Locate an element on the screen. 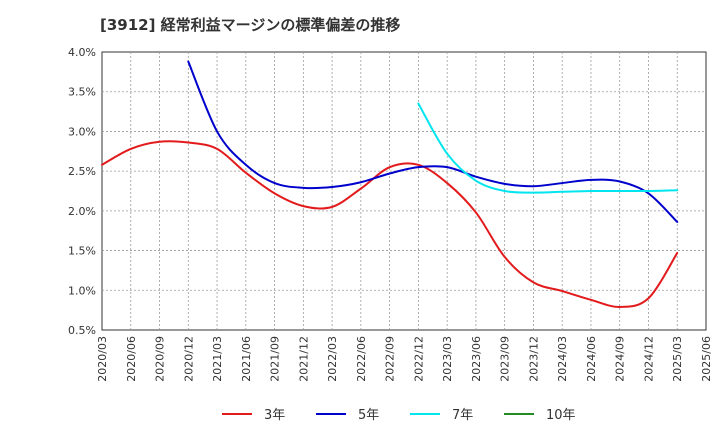 The width and height of the screenshot is (720, 440). x-tick-label: 2020/03 is located at coordinates (102, 359).